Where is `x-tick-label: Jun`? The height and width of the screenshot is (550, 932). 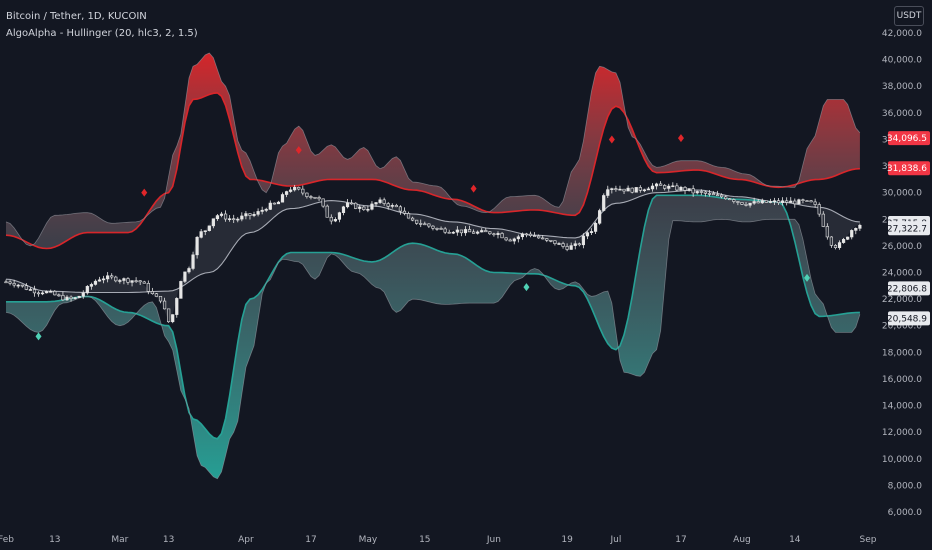 x-tick-label: Jun is located at coordinates (493, 540).